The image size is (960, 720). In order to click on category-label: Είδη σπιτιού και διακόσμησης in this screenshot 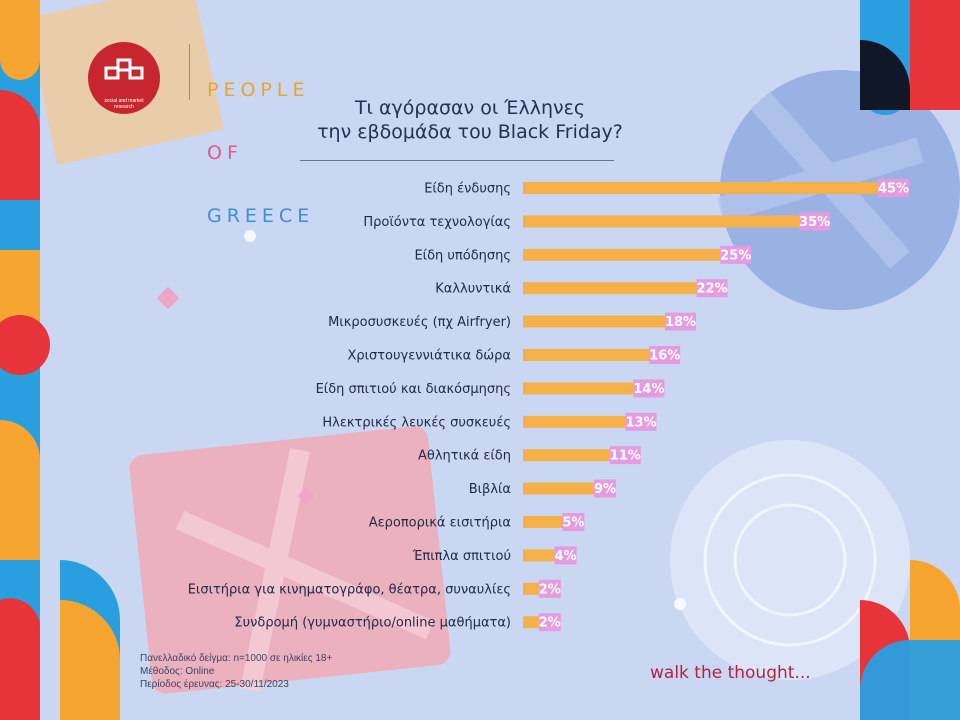, I will do `click(413, 389)`.